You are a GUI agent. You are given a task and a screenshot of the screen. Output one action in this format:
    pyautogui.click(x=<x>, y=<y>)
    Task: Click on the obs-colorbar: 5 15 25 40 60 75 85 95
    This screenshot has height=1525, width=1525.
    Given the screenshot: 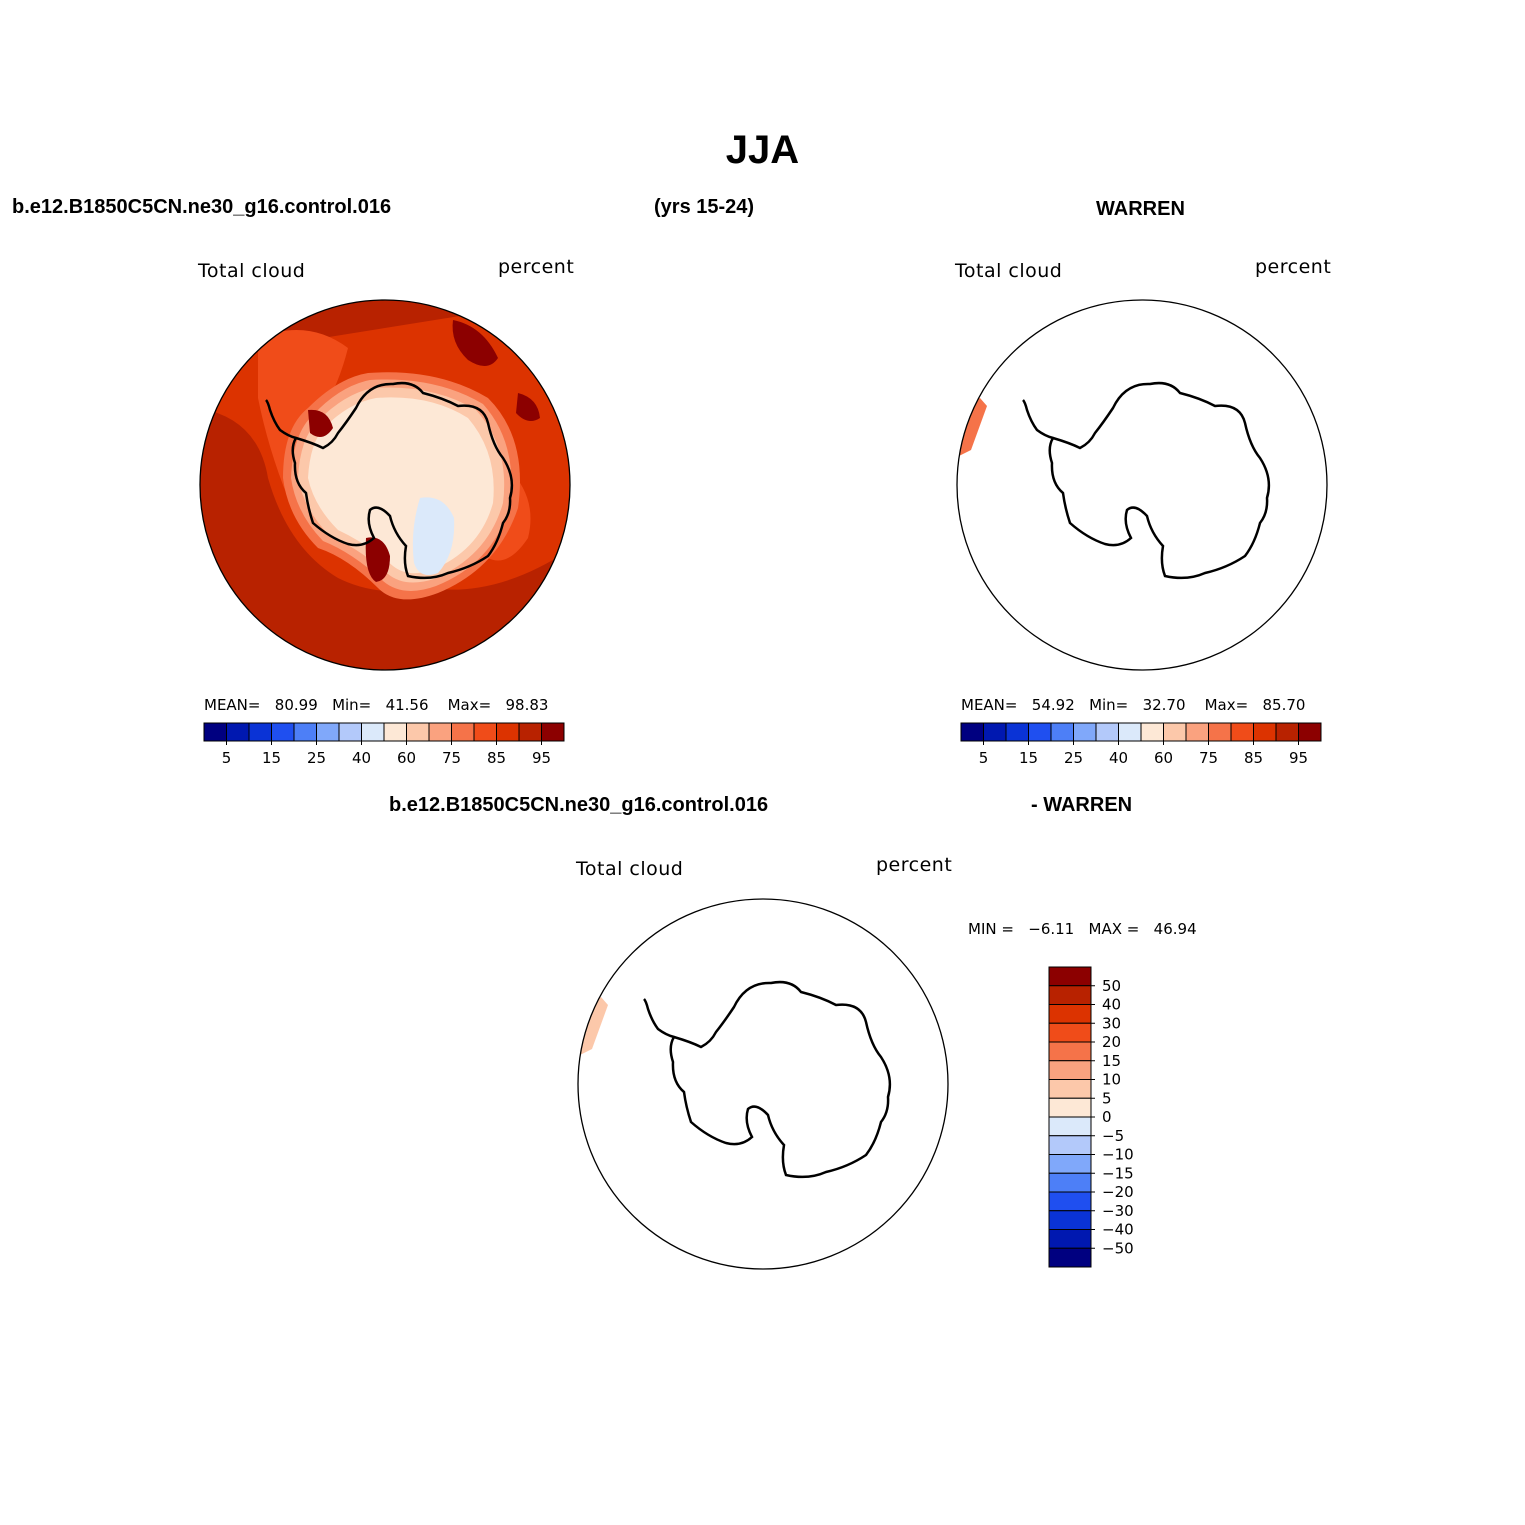 What is the action you would take?
    pyautogui.click(x=1141, y=744)
    